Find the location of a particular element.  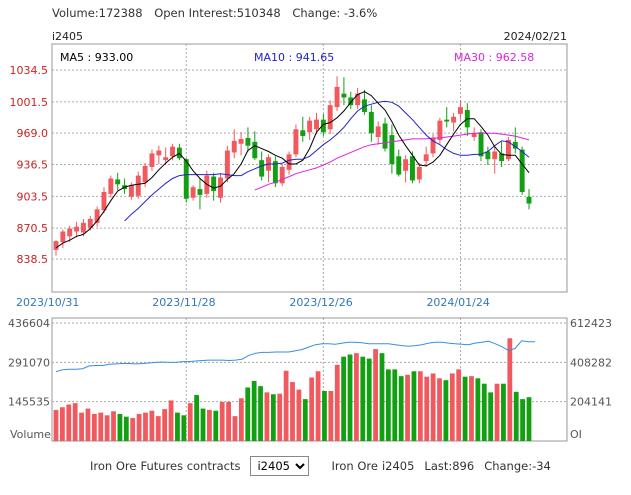

oi-tick-label: 612423 is located at coordinates (591, 323).